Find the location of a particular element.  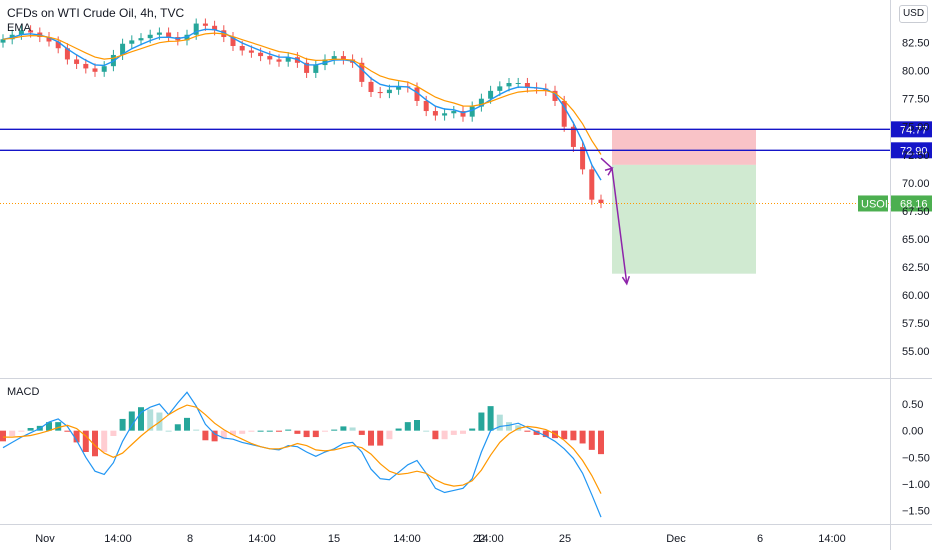

stop-loss-zone is located at coordinates (684, 147).